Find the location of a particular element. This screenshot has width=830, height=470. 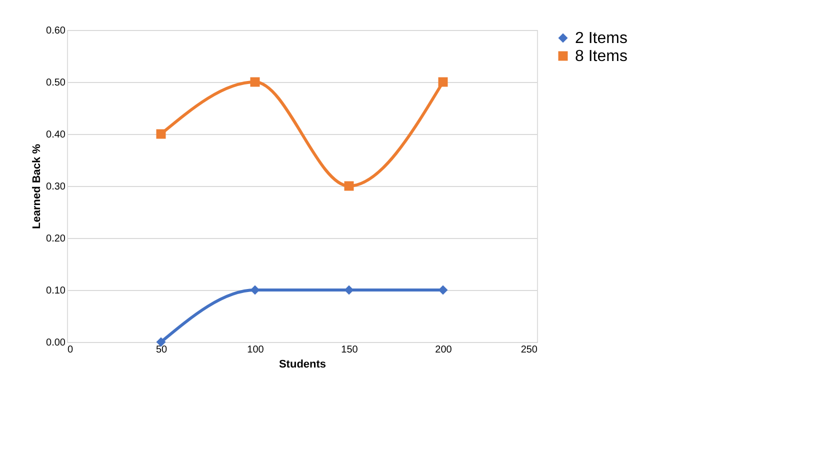

y-tick-label: 0.00 is located at coordinates (56, 343).